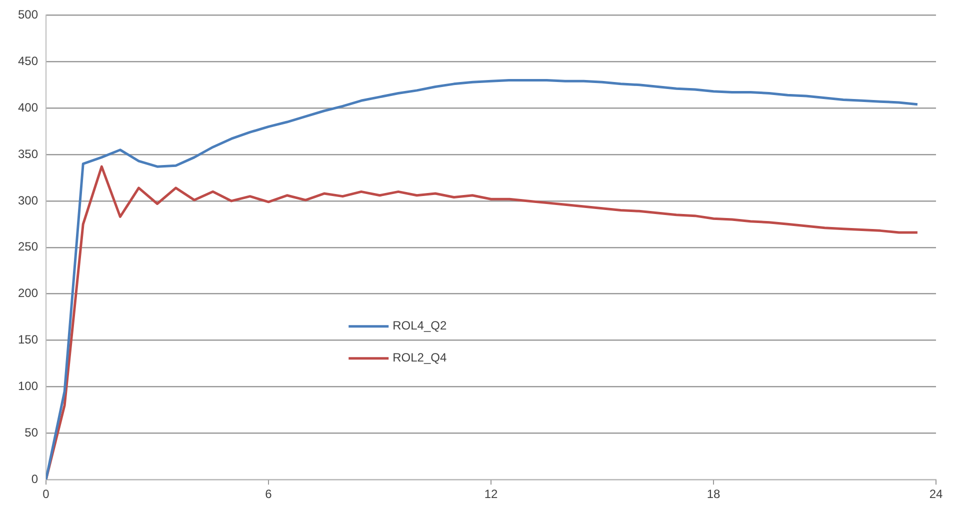  I want to click on y-tick-label: 100, so click(28, 386).